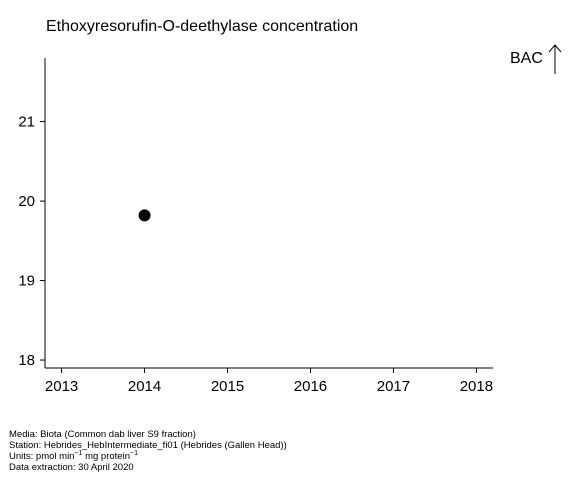 This screenshot has height=480, width=580. I want to click on x-axis-ticks: 2013 2014 2015 2016 2017 2018, so click(269, 381).